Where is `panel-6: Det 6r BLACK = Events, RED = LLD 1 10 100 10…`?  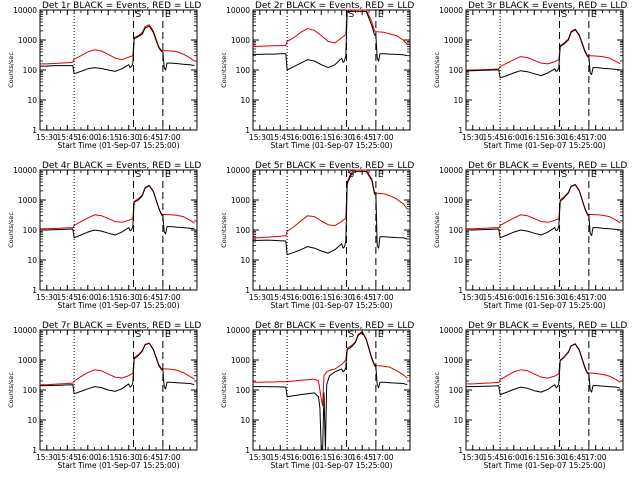 panel-6: Det 6r BLACK = Events, RED = LLD 1 10 100 10… is located at coordinates (530, 235).